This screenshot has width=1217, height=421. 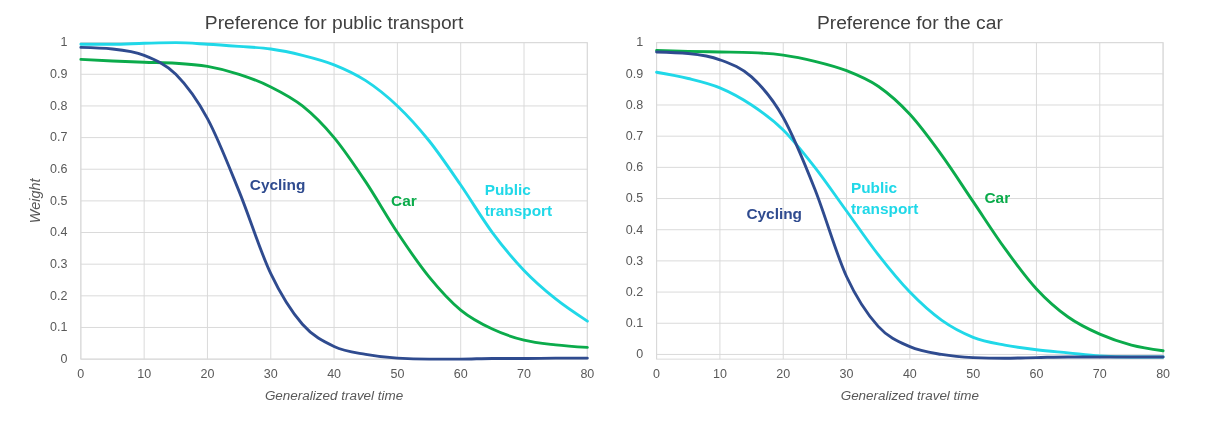 What do you see at coordinates (910, 23) in the screenshot?
I see `chart-title: Preference for the car` at bounding box center [910, 23].